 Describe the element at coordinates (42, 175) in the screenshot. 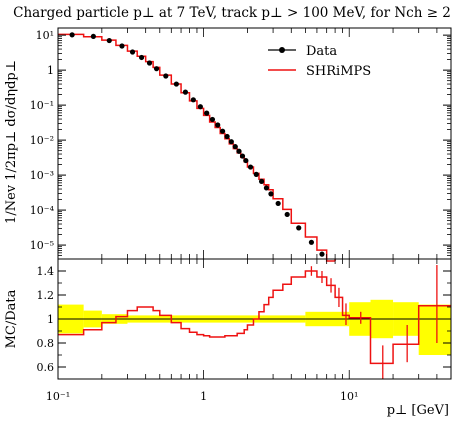

I see `y-tick-label: 10⁻³` at that location.